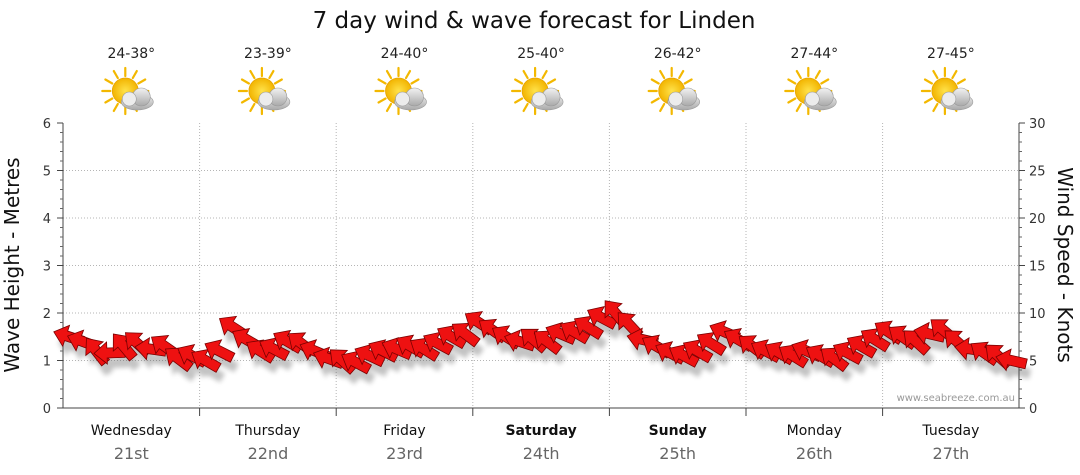 The width and height of the screenshot is (1080, 475). What do you see at coordinates (814, 431) in the screenshot?
I see `day-name-label: Monday` at bounding box center [814, 431].